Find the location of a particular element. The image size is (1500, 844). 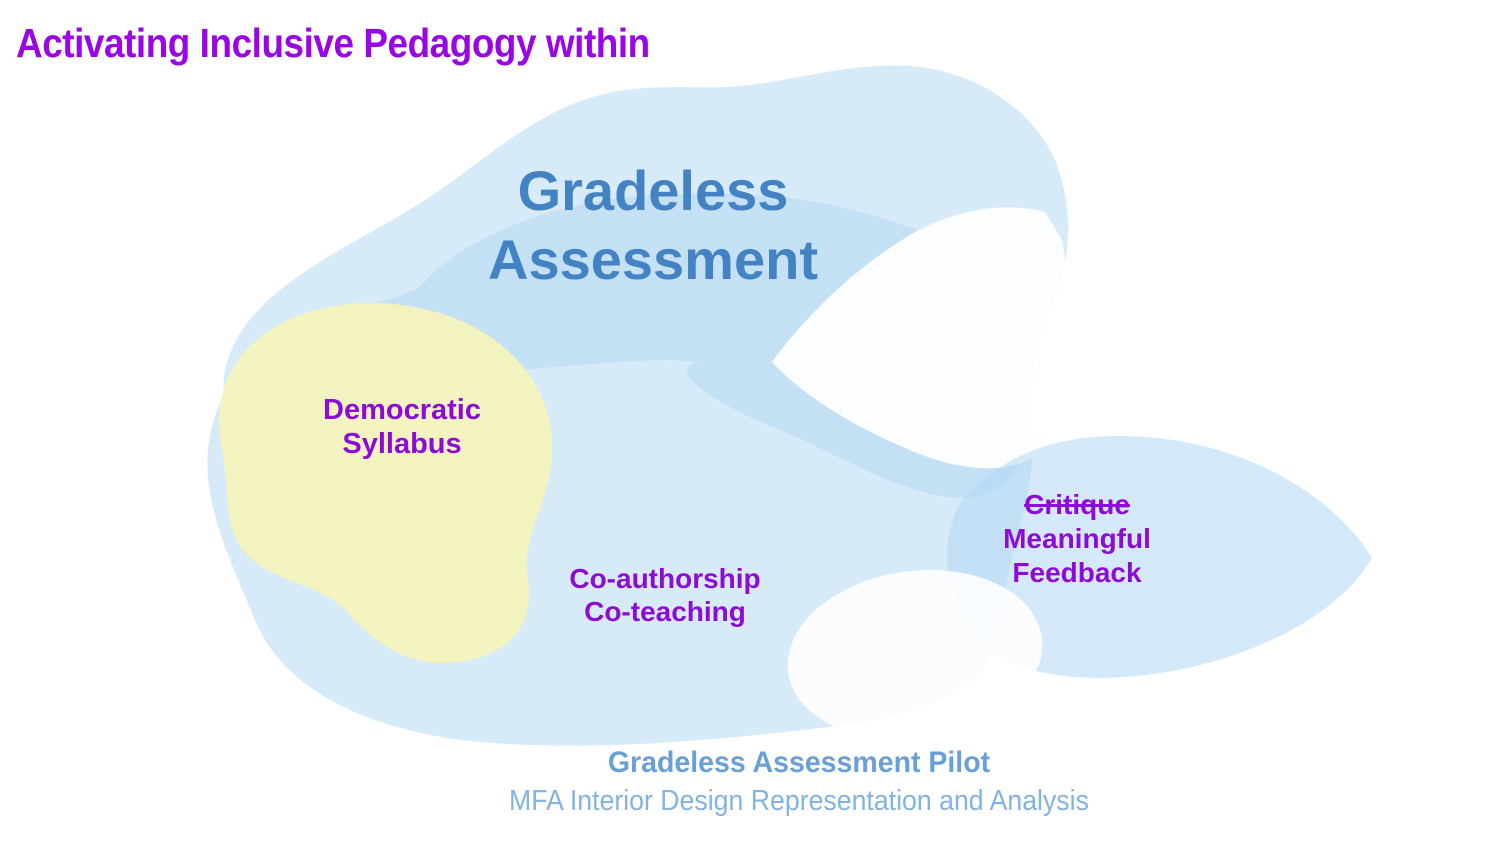

feedback-struck-word: Critique is located at coordinates (1077, 504).